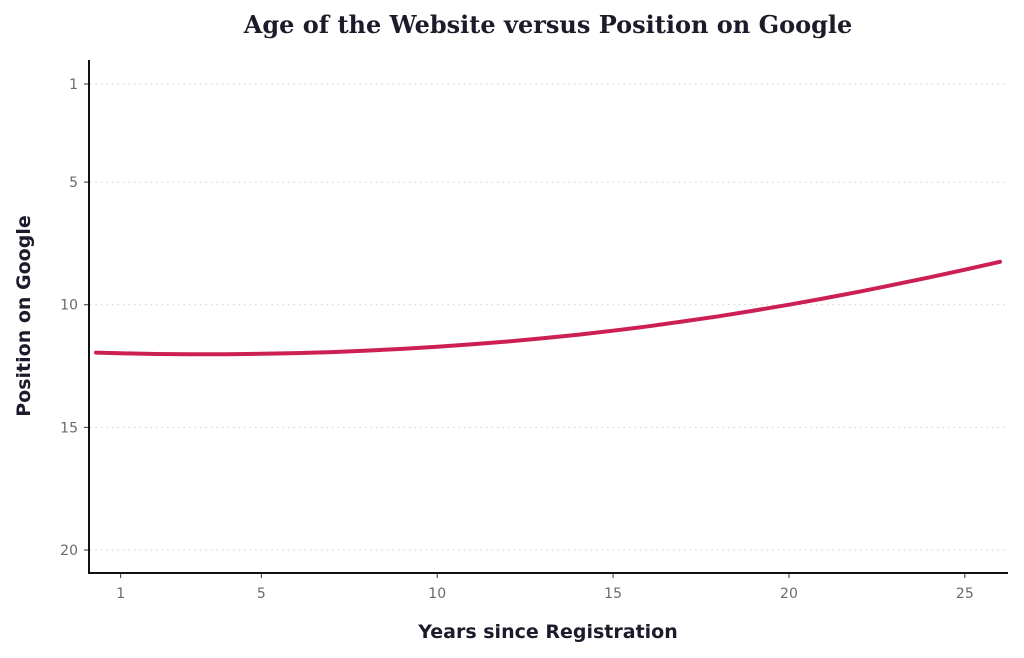  Describe the element at coordinates (69, 428) in the screenshot. I see `y-tick-label: 15` at that location.